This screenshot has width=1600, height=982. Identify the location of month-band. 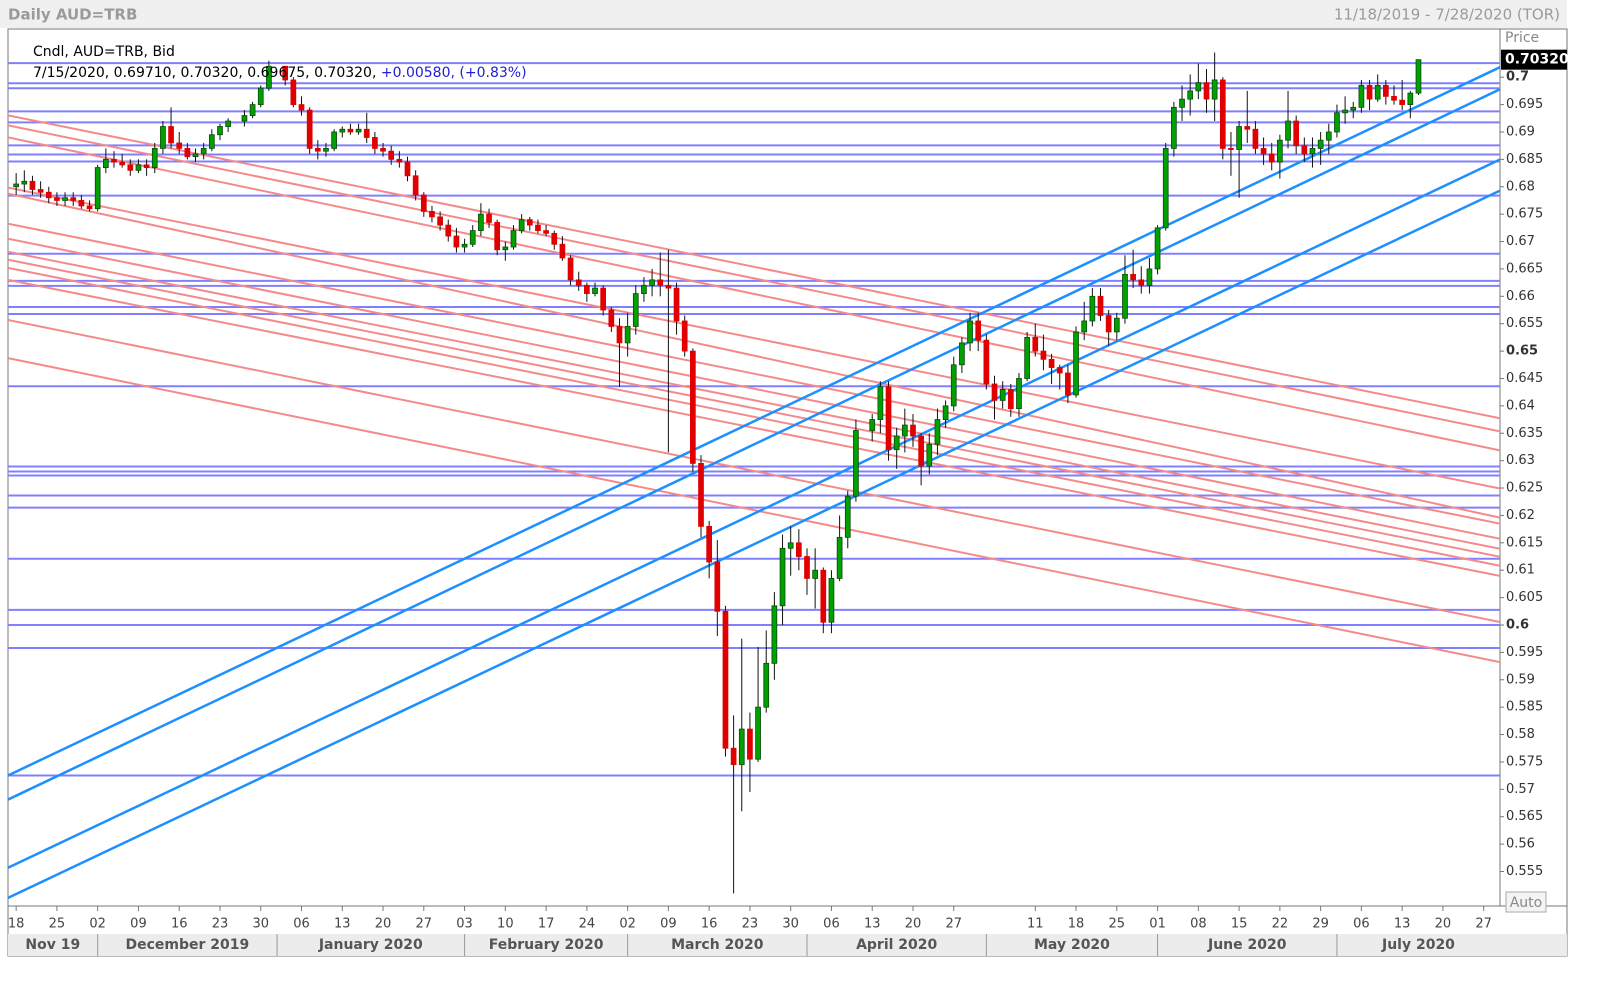
(787, 945).